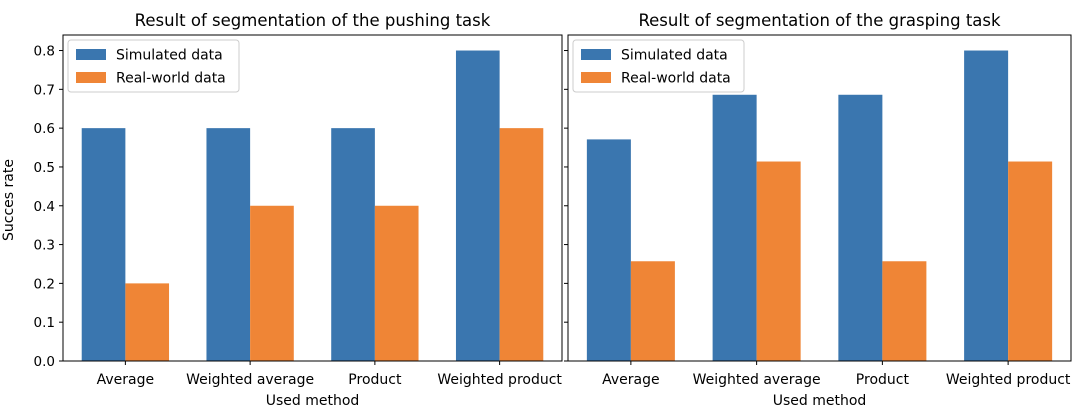 The height and width of the screenshot is (414, 1078). What do you see at coordinates (44, 90) in the screenshot?
I see `y-tick-label: 0.7` at bounding box center [44, 90].